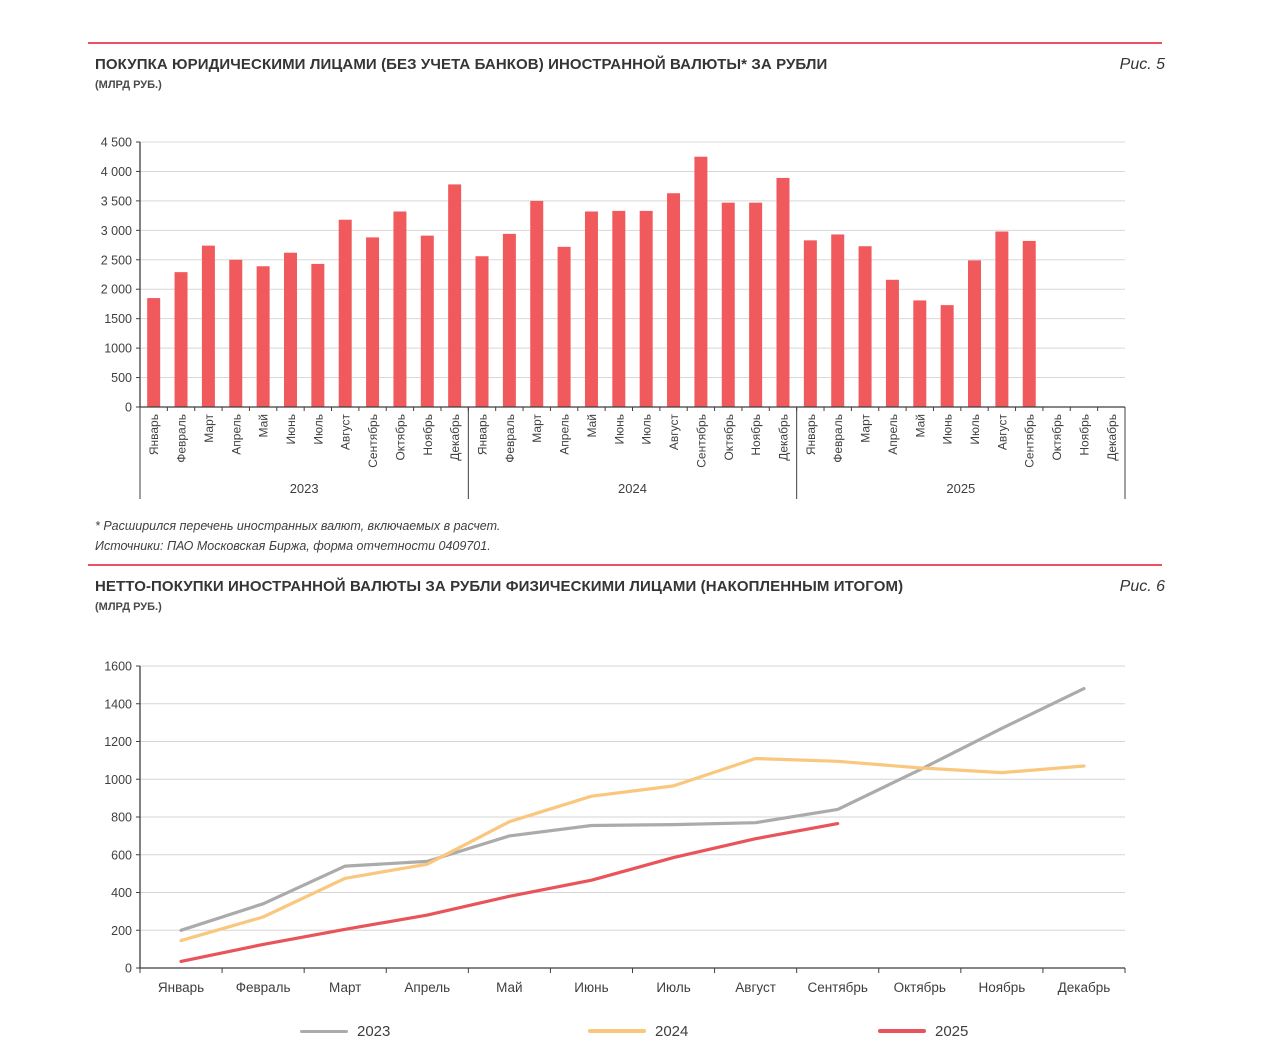 The image size is (1280, 1055). I want to click on bar-2025-Июнь, so click(947, 356).